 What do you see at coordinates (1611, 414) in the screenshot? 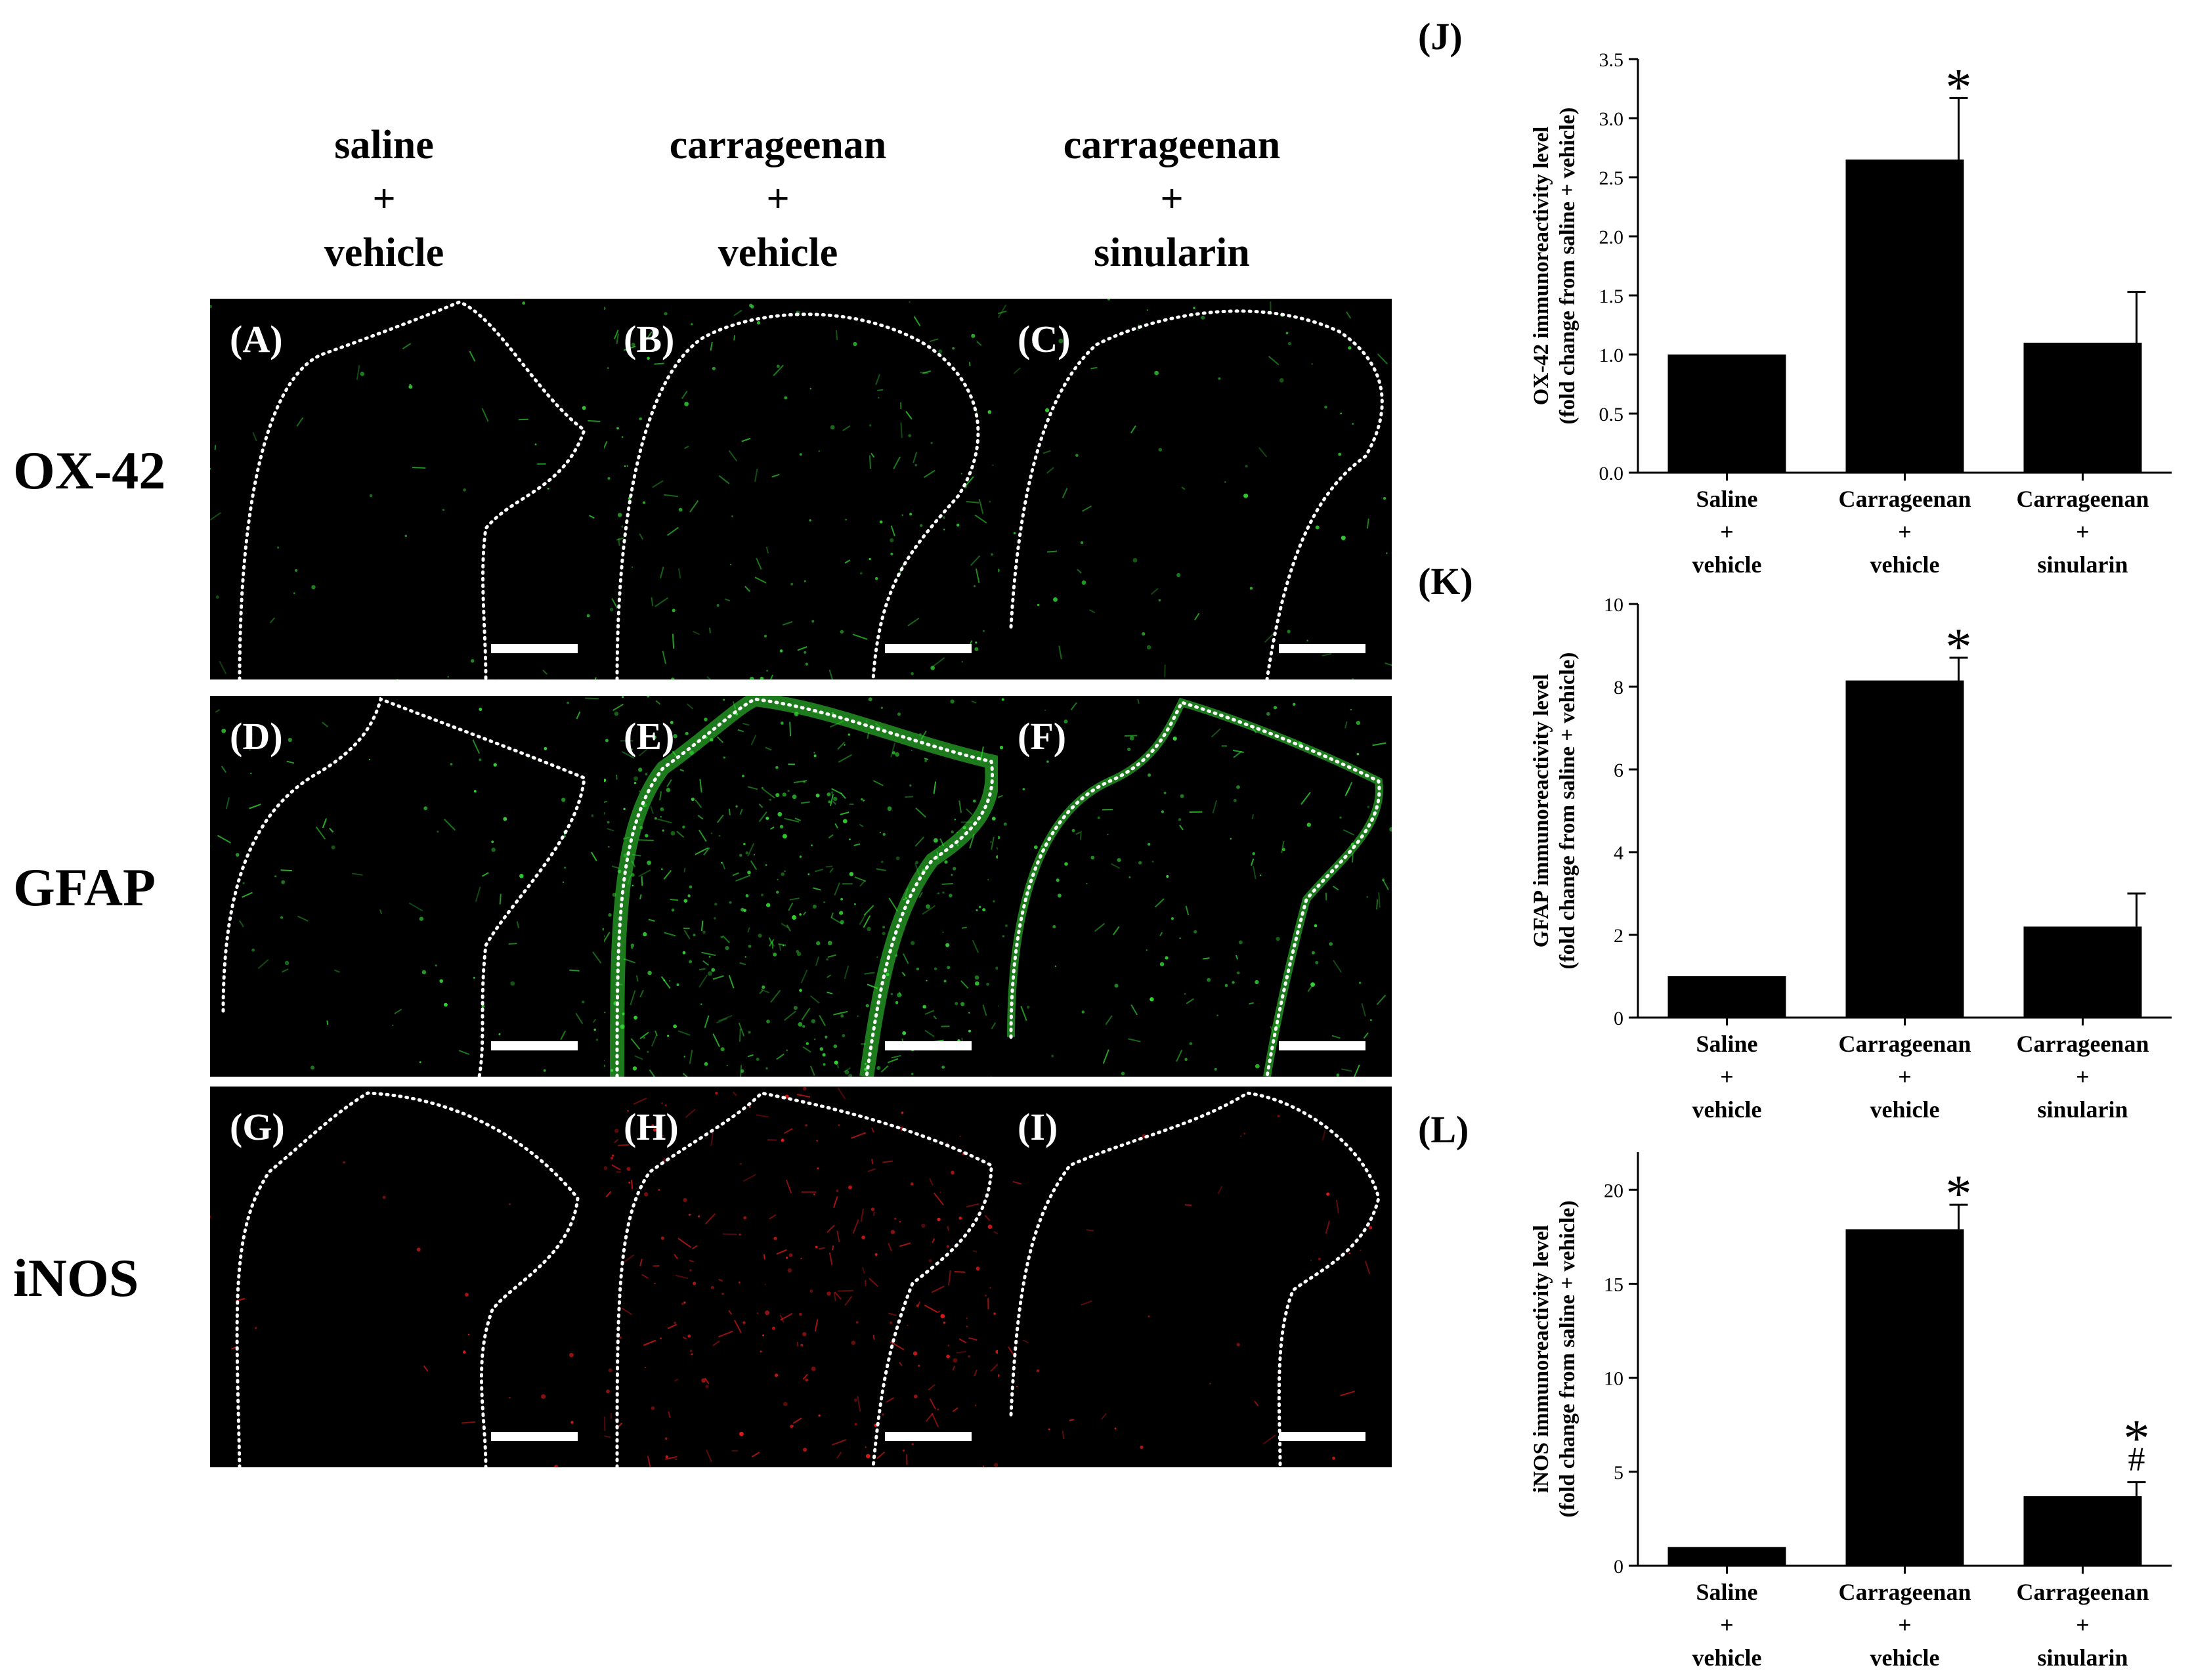
I see `y-tick-label: 0.5` at bounding box center [1611, 414].